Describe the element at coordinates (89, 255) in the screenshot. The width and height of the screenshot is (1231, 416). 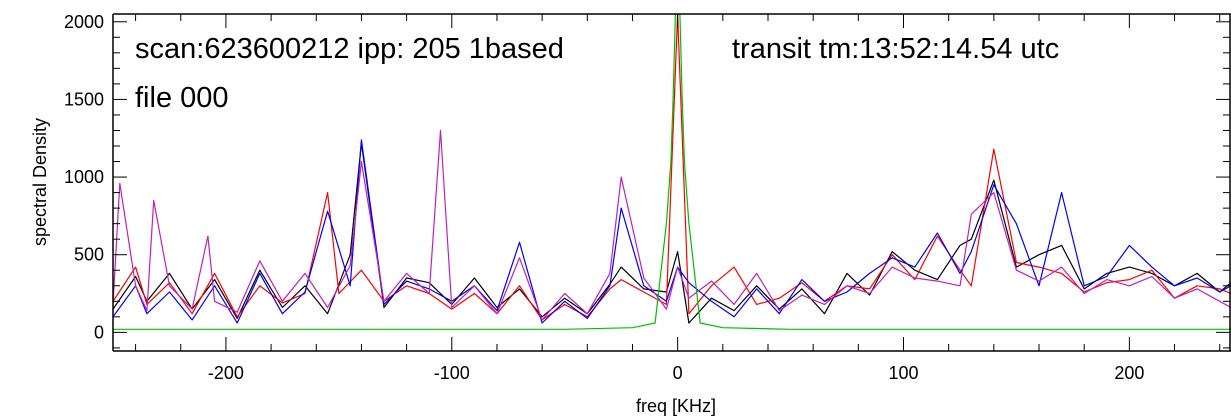
I see `y-tick-label: 500` at that location.